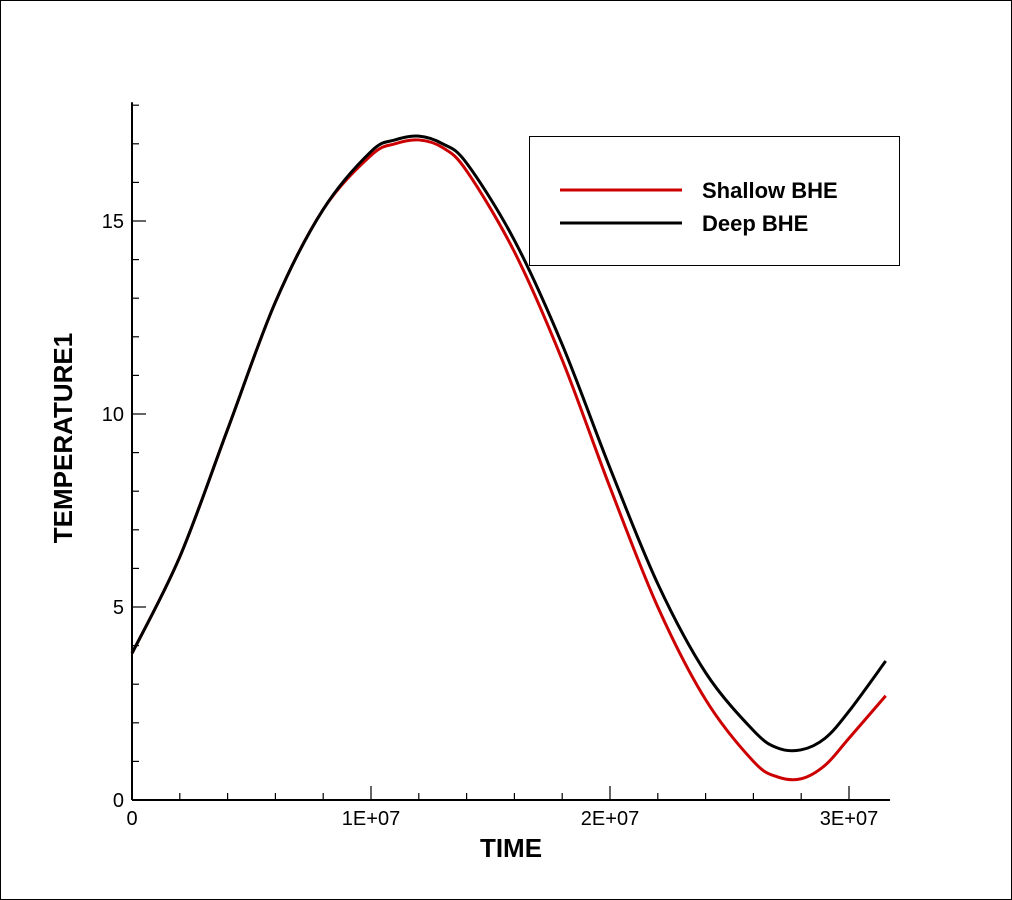 This screenshot has height=900, width=1012. Describe the element at coordinates (118, 608) in the screenshot. I see `y-tick-label: 5` at that location.